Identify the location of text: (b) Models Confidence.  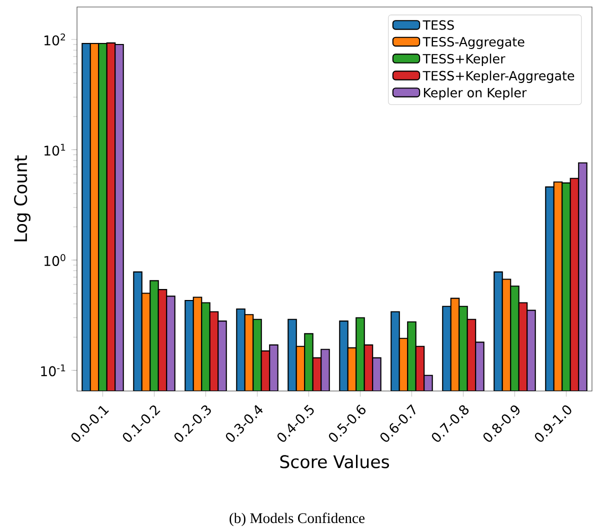
(297, 519).